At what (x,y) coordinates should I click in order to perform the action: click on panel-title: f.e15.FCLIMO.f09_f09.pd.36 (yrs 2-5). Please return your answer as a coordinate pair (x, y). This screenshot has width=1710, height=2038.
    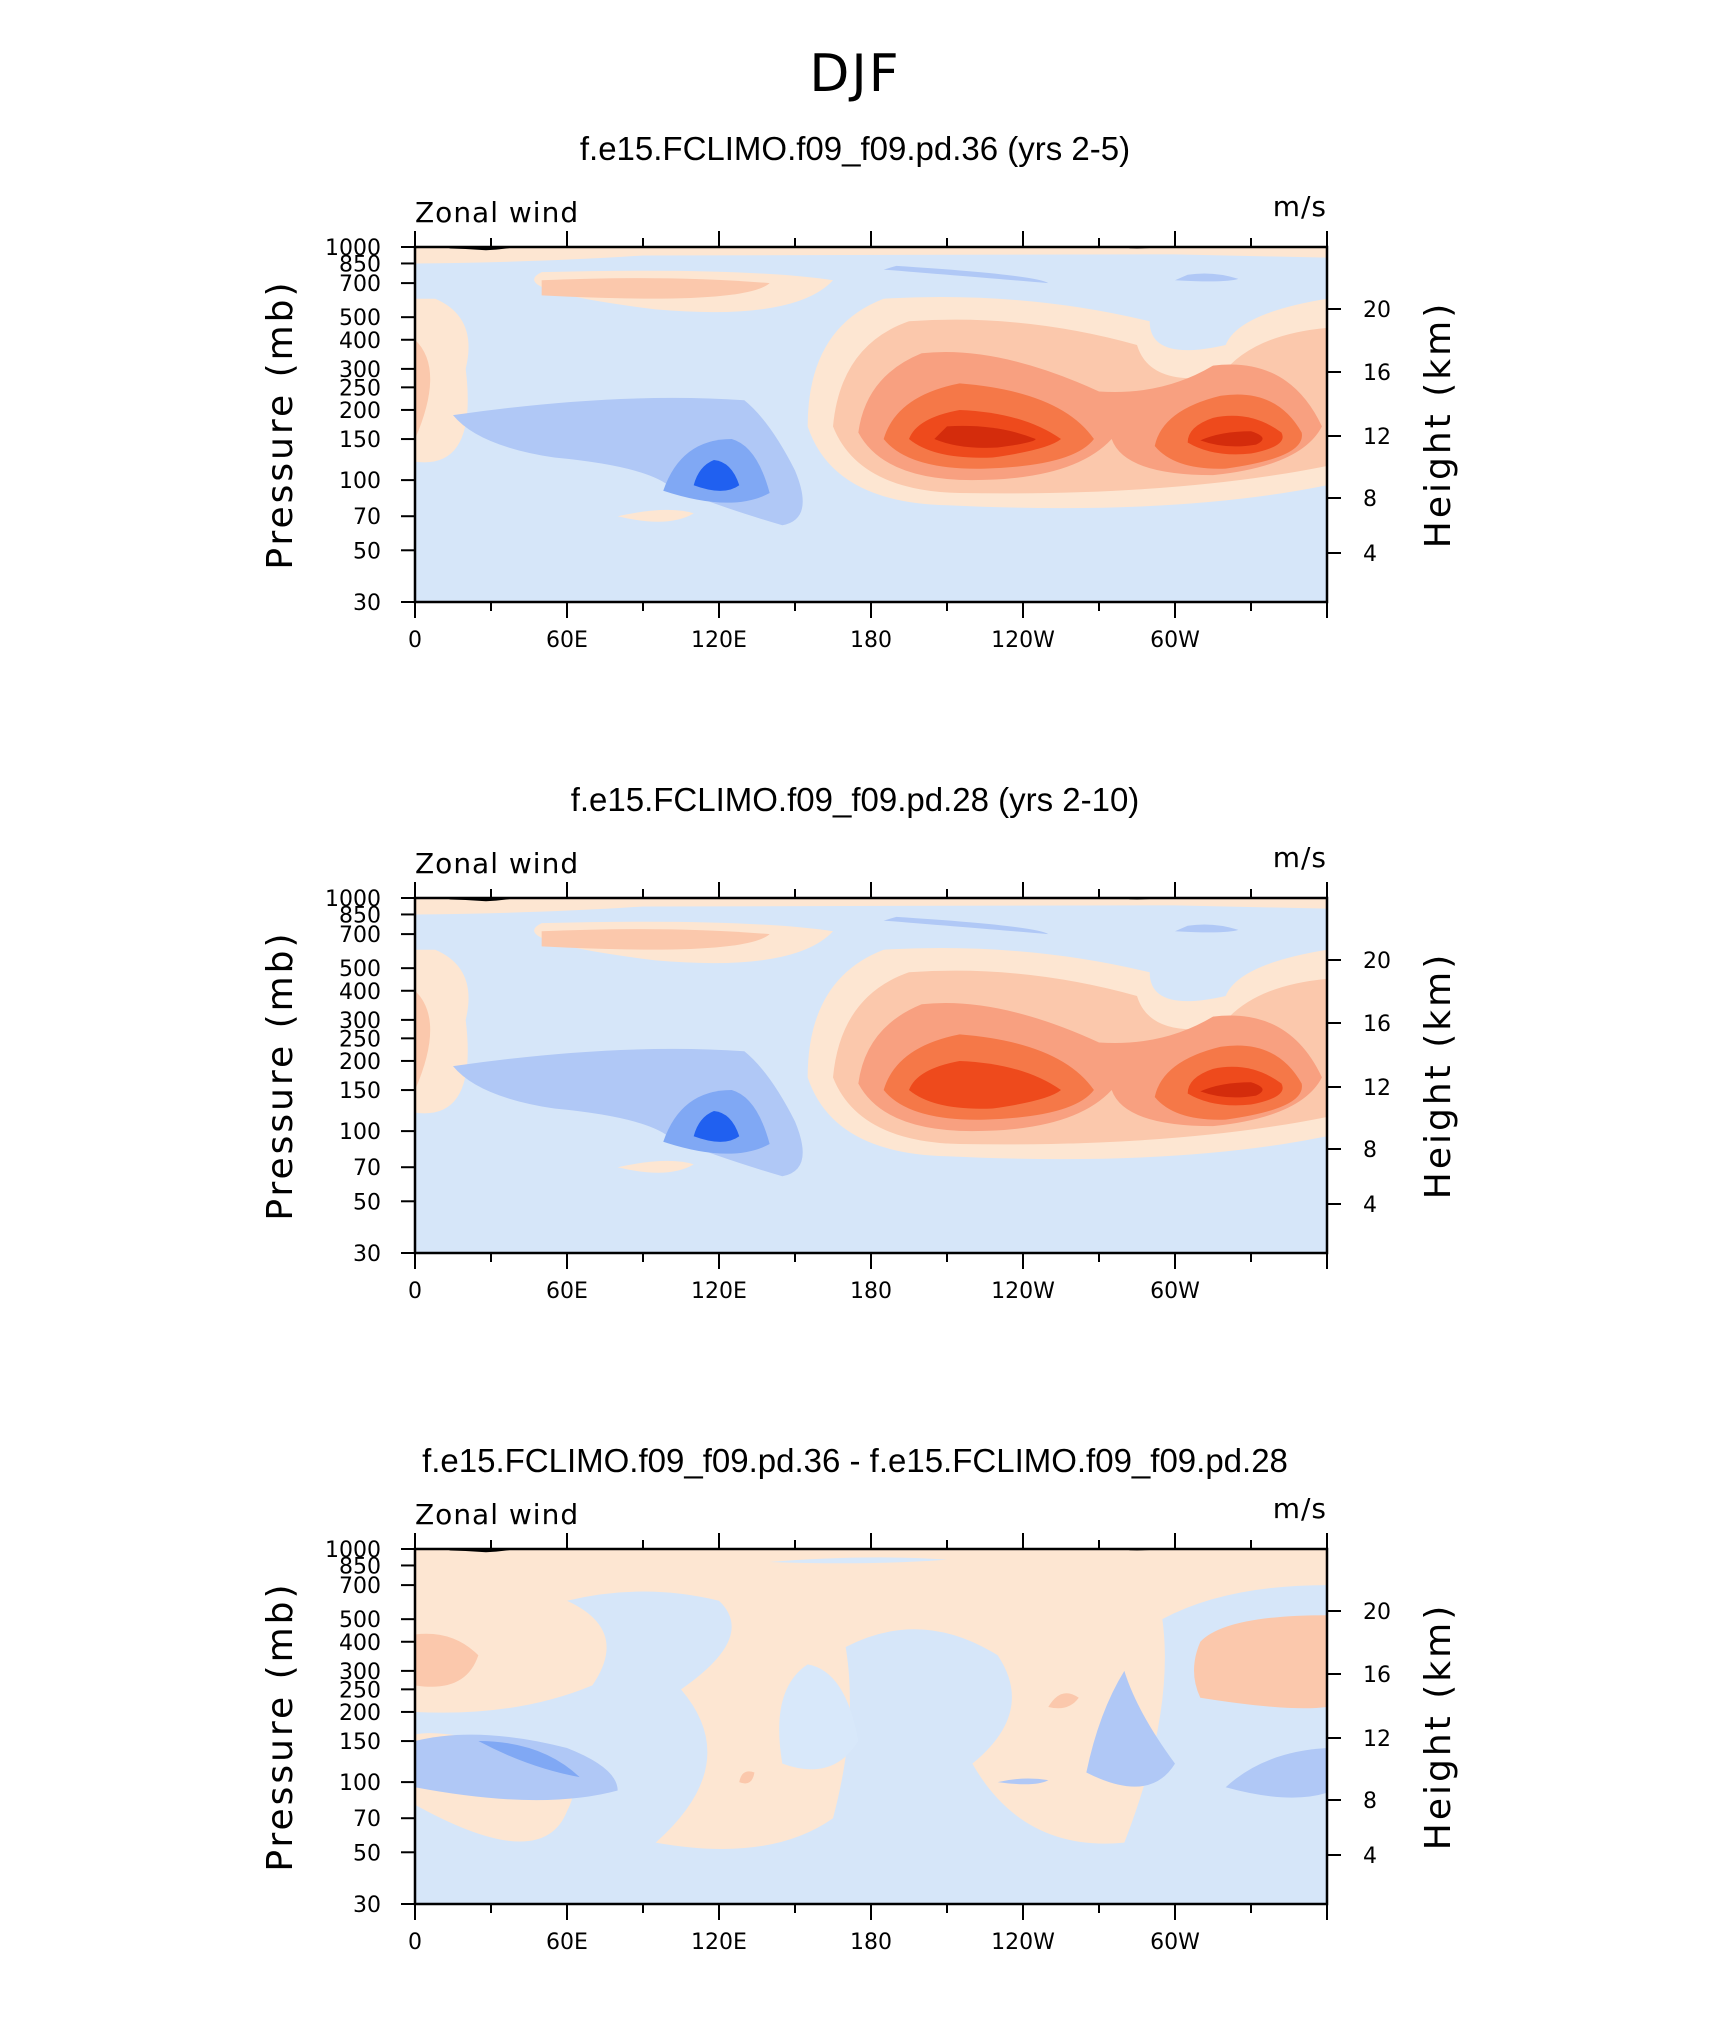
    Looking at the image, I should click on (855, 148).